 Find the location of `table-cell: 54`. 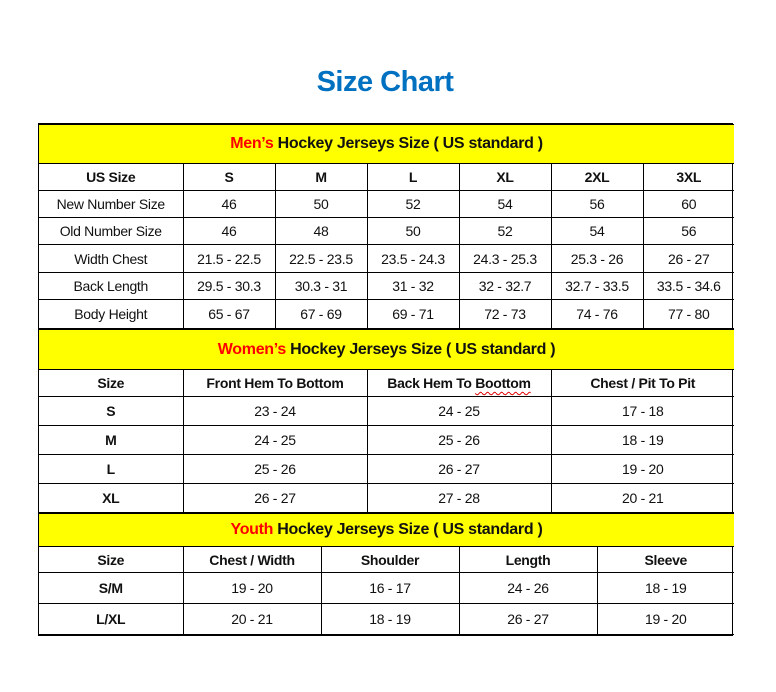

table-cell: 54 is located at coordinates (597, 231).